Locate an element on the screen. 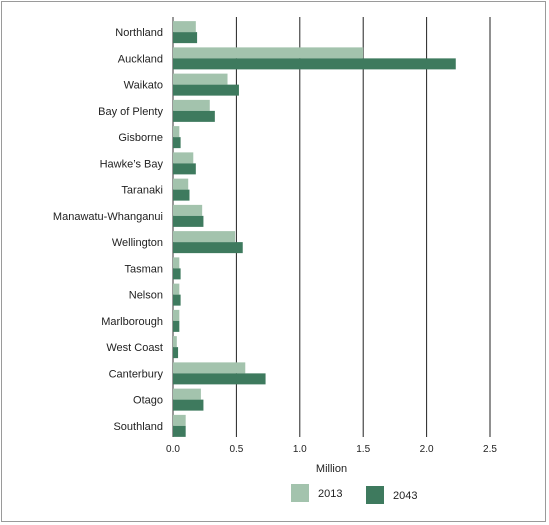 This screenshot has height=525, width=549. category-label: Manawatu-Whanganui is located at coordinates (108, 217).